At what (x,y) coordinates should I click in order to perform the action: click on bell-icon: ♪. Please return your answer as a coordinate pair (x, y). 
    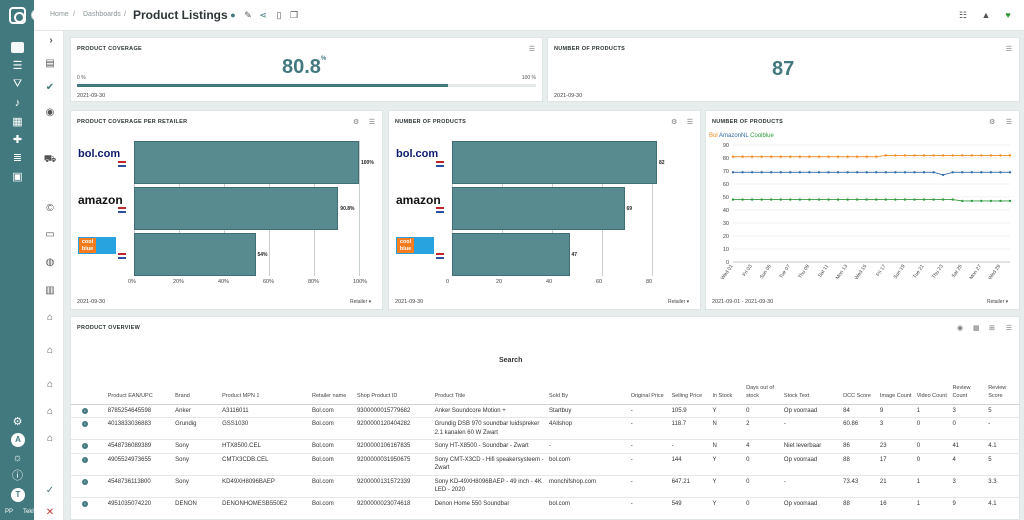
    Looking at the image, I should click on (17, 103).